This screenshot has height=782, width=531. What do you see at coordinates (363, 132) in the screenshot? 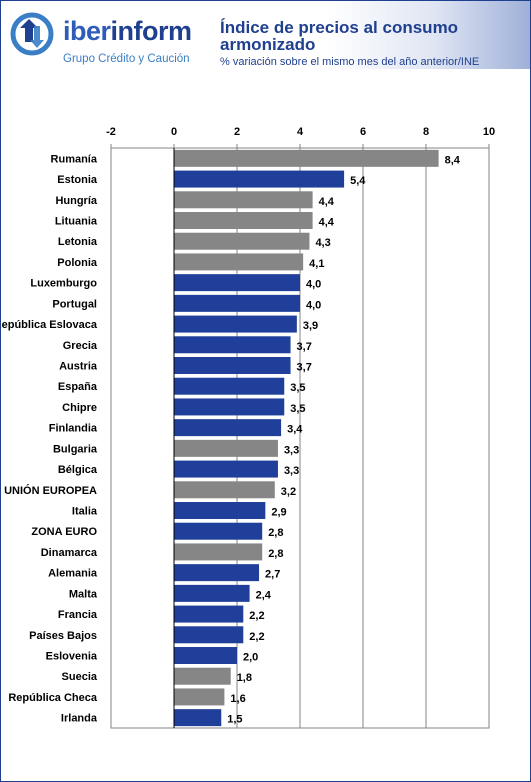
I see `x-tick-label: 6` at bounding box center [363, 132].